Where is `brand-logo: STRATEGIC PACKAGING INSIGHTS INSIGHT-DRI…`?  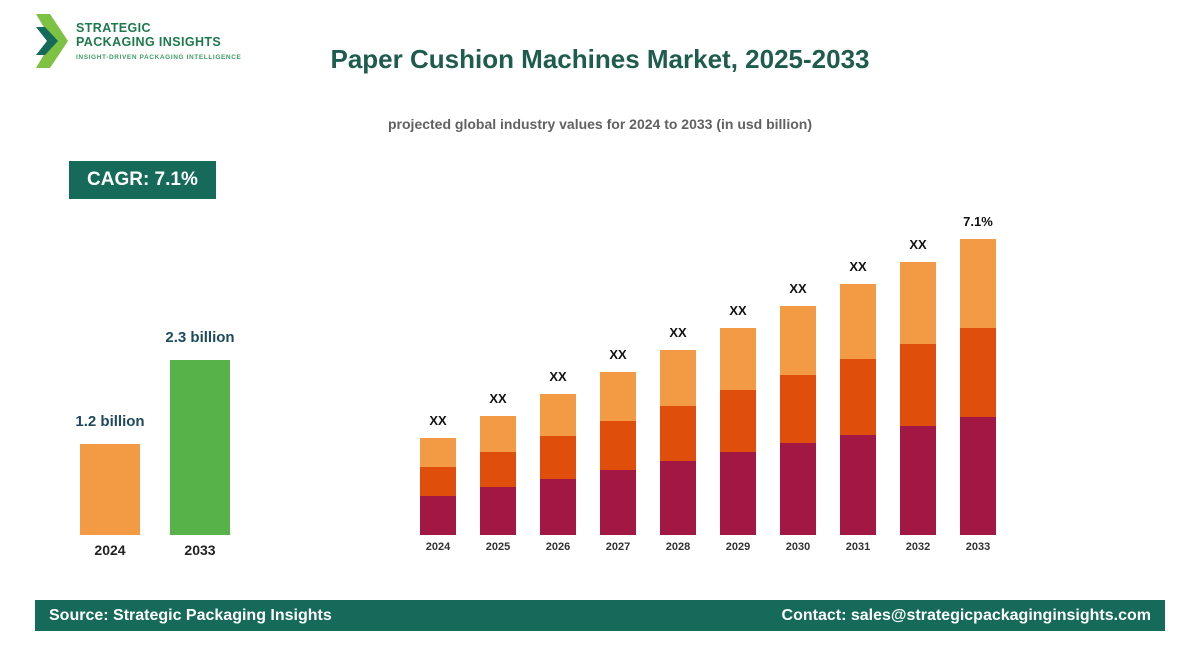 brand-logo: STRATEGIC PACKAGING INSIGHTS INSIGHT-DRI… is located at coordinates (137, 41).